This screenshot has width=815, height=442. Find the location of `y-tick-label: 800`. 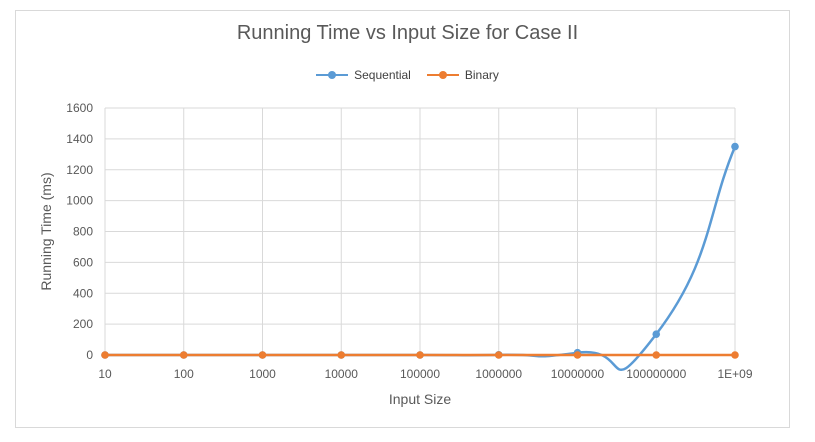

y-tick-label: 800 is located at coordinates (83, 232).